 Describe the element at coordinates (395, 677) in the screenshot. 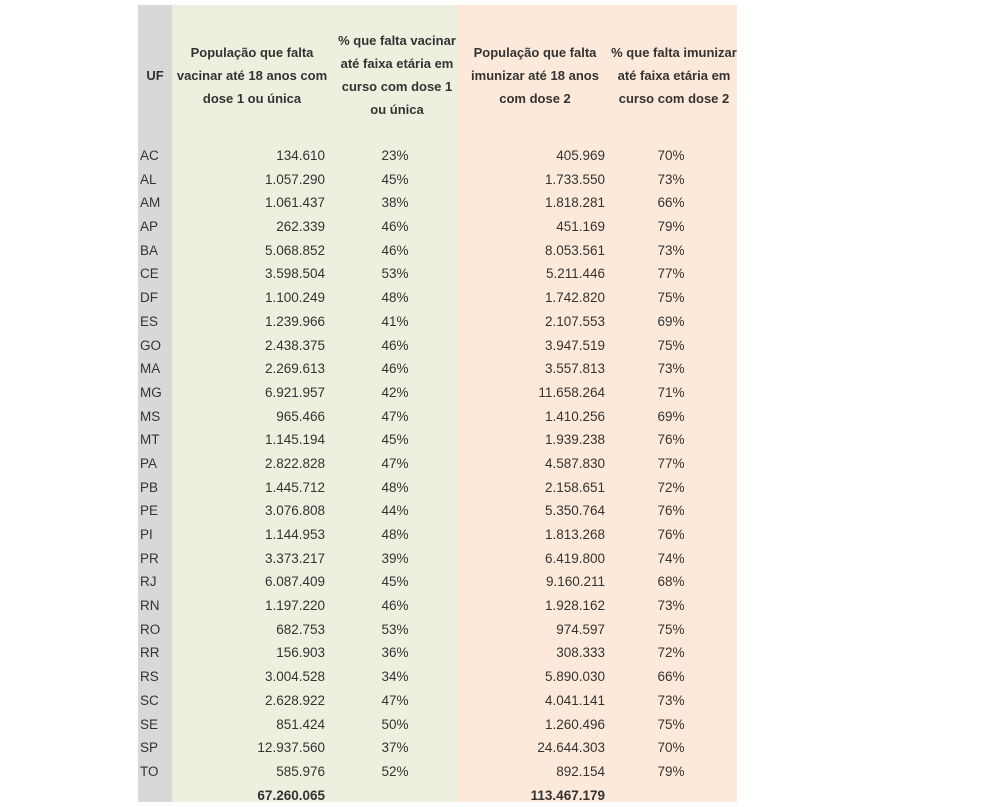

I see `cell-pct1: 34%` at that location.